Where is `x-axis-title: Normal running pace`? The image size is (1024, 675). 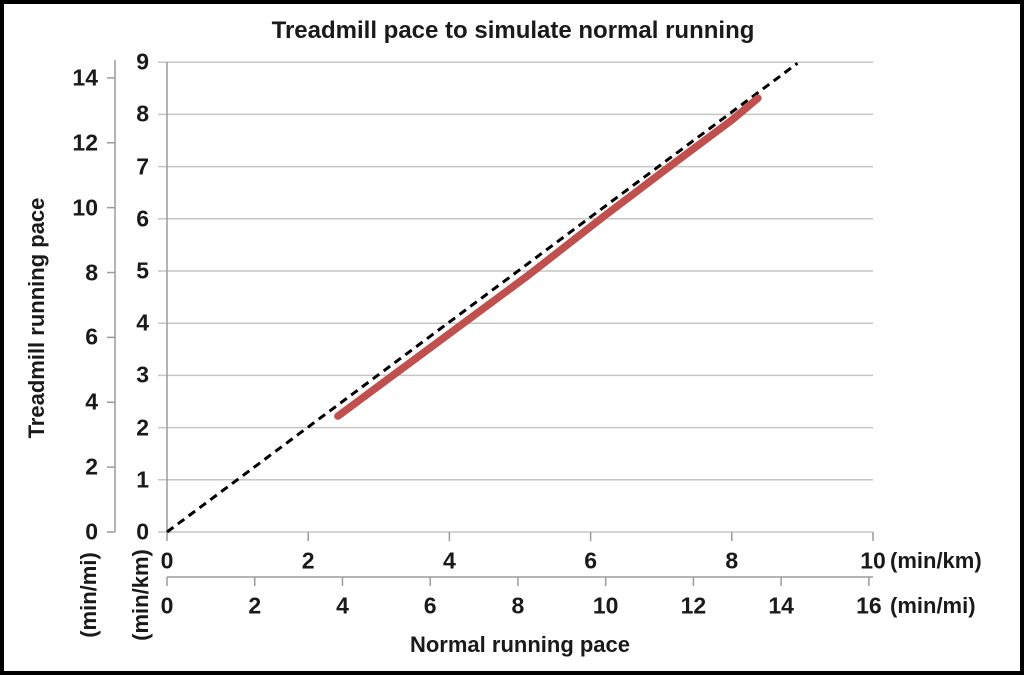 x-axis-title: Normal running pace is located at coordinates (520, 644).